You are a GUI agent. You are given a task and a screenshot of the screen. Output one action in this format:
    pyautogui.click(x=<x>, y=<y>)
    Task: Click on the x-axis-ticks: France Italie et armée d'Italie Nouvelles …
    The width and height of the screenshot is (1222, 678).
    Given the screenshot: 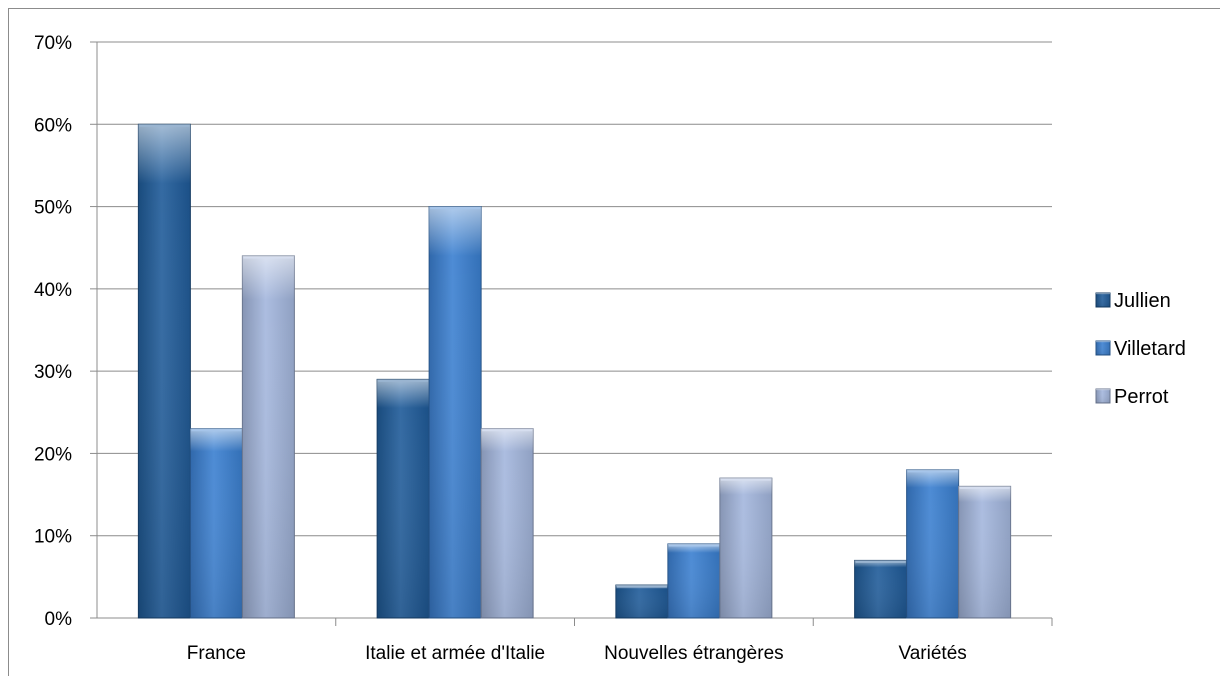 What is the action you would take?
    pyautogui.click(x=620, y=641)
    